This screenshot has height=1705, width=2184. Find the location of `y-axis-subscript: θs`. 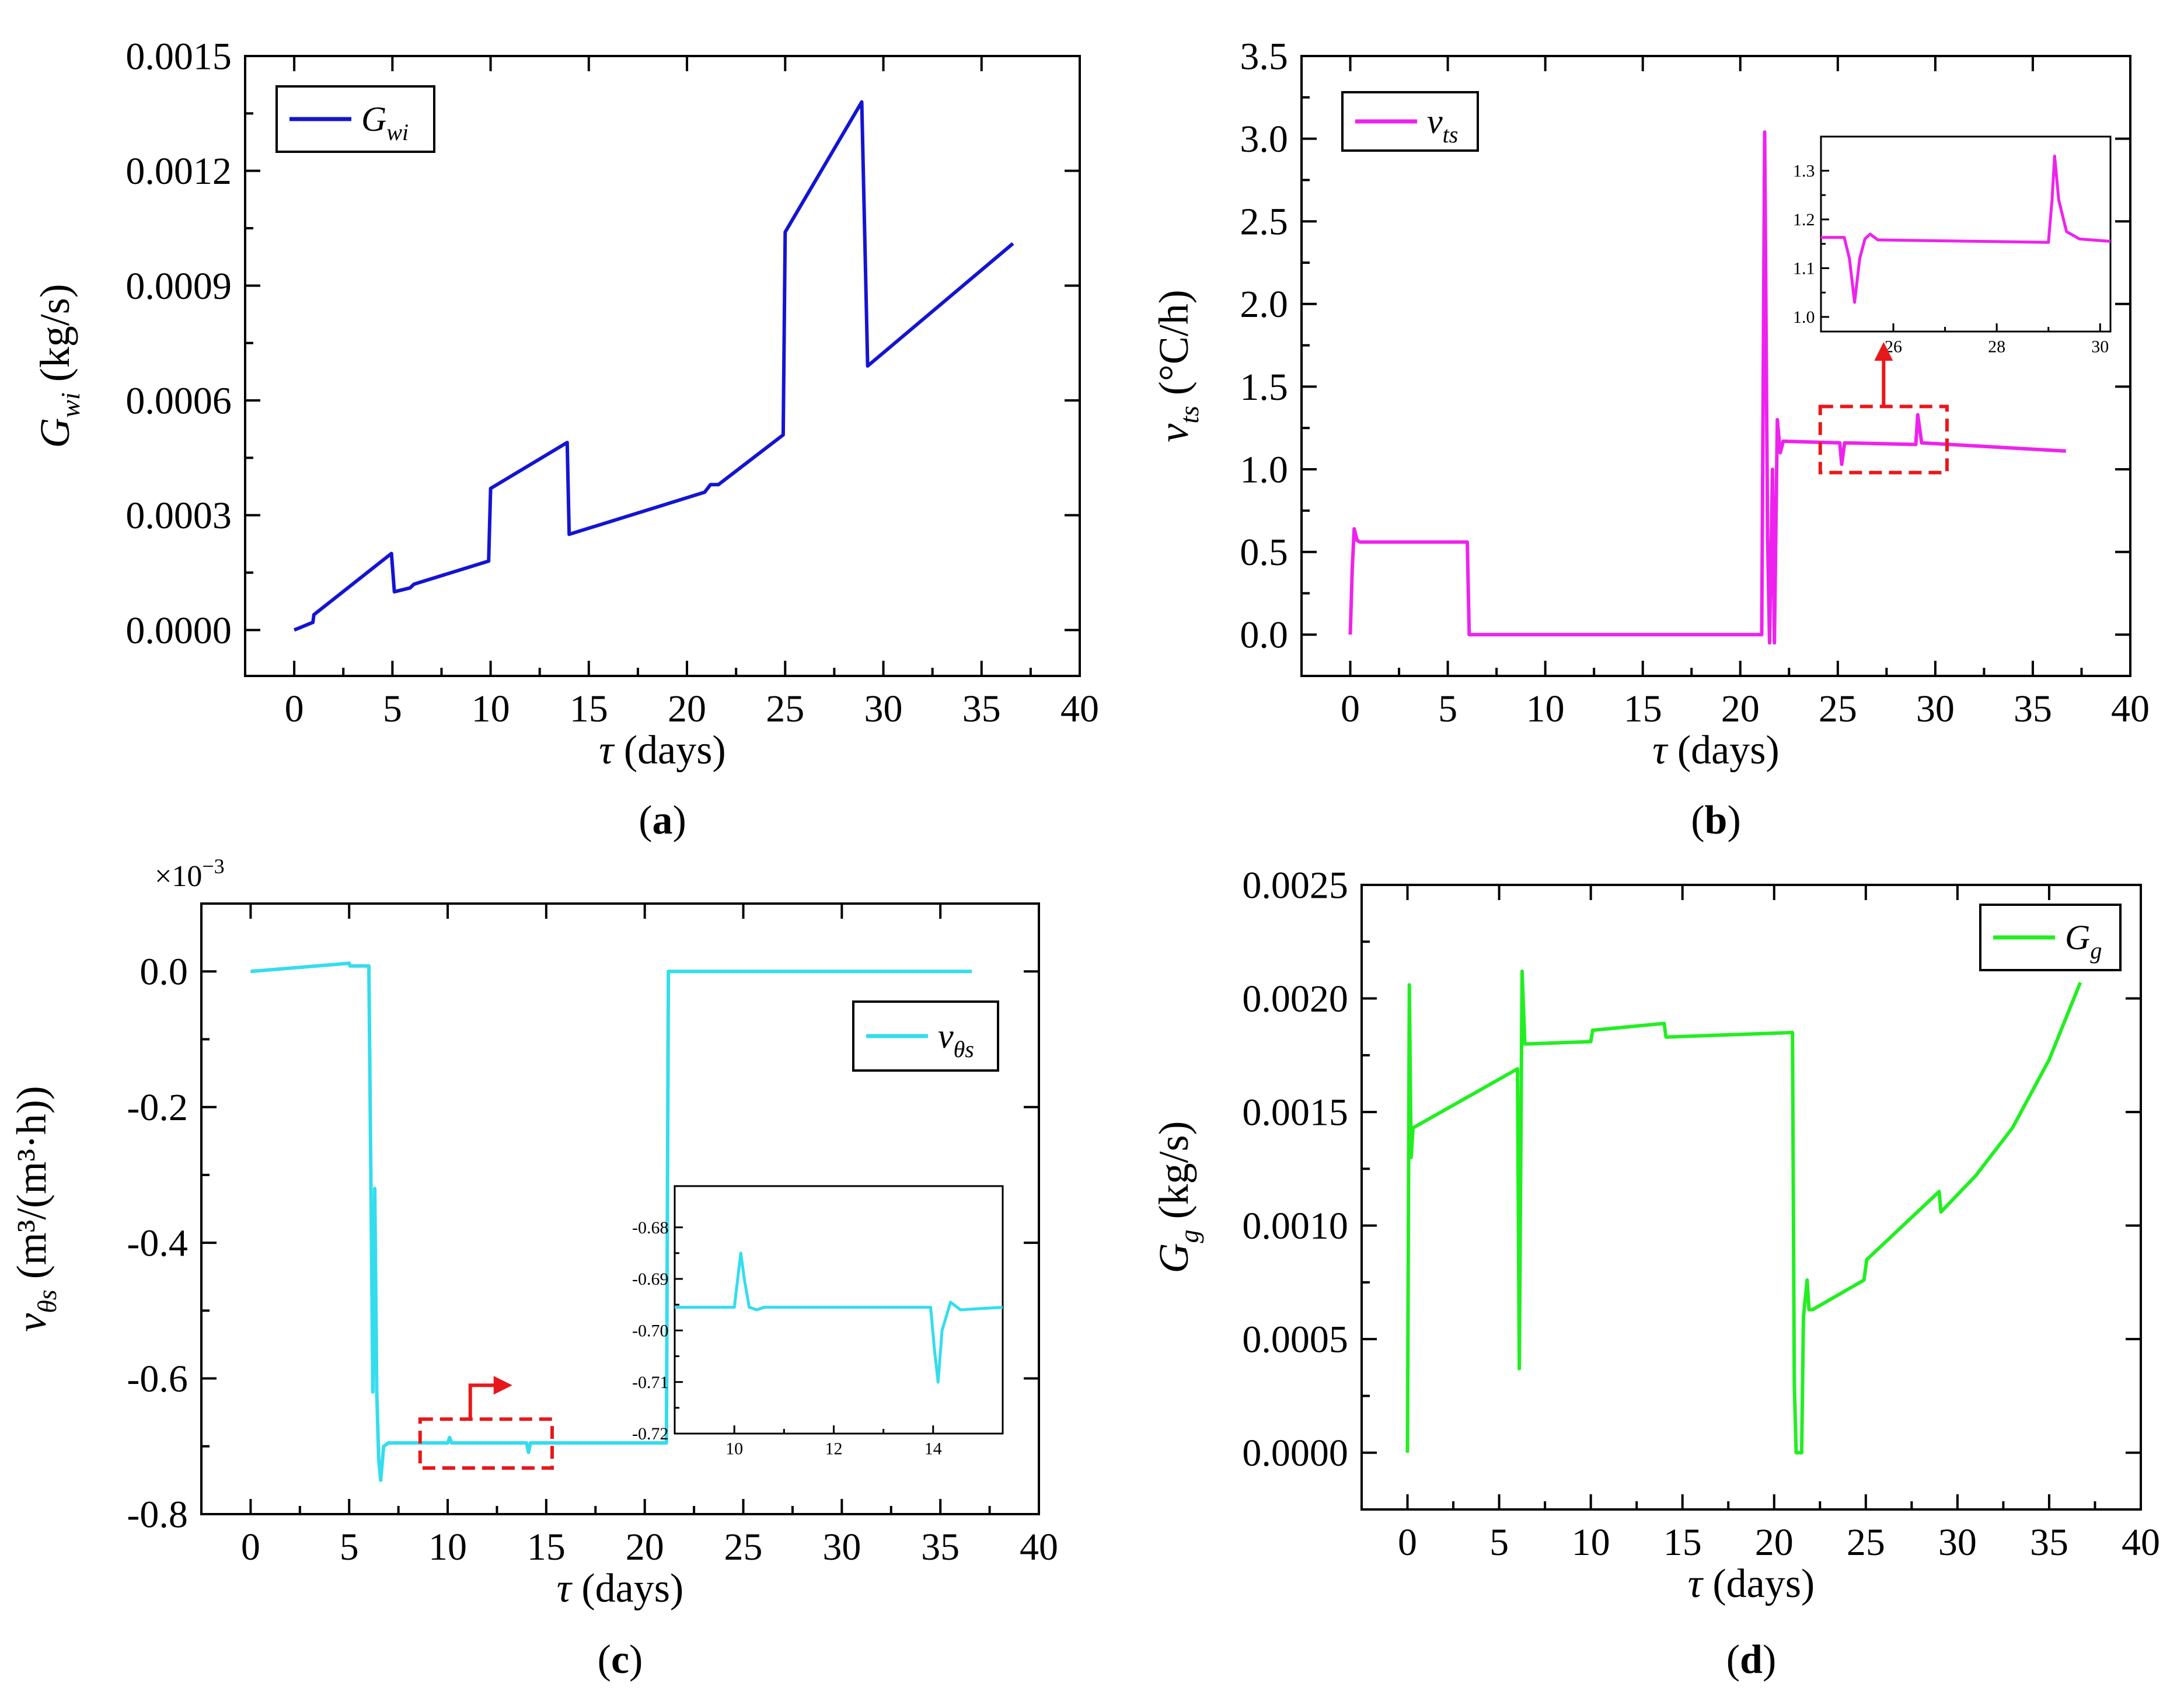

y-axis-subscript: θs is located at coordinates (47, 1301).